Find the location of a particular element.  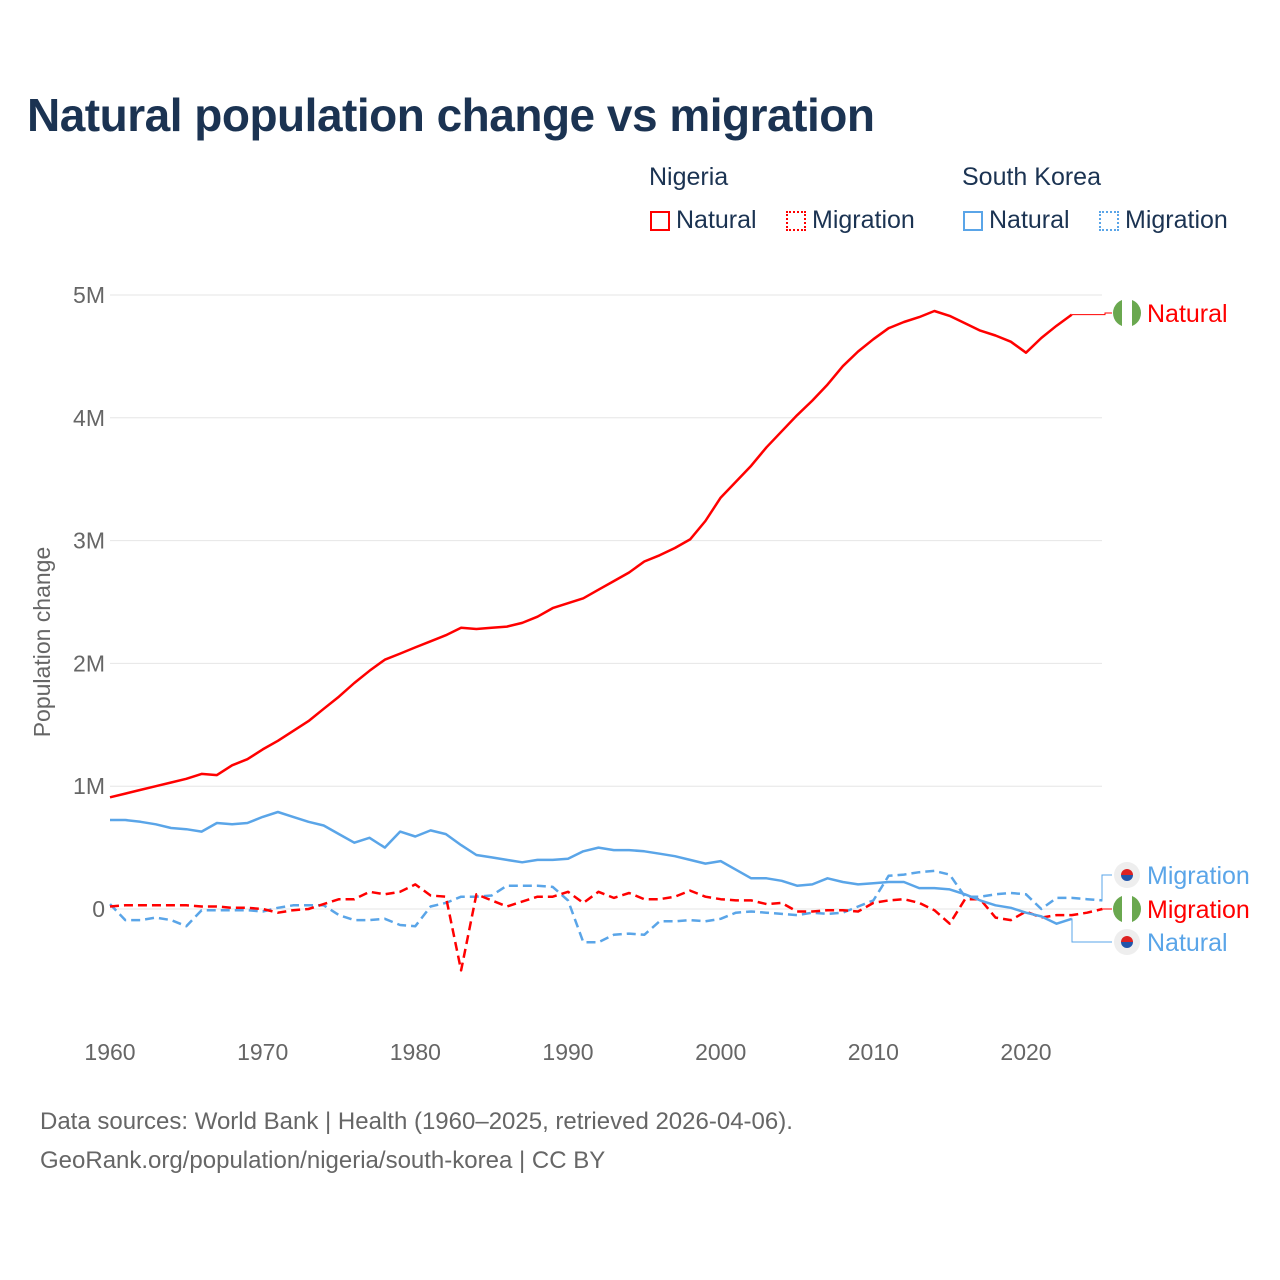

end-label-kr-migration: Migration is located at coordinates (1198, 876).